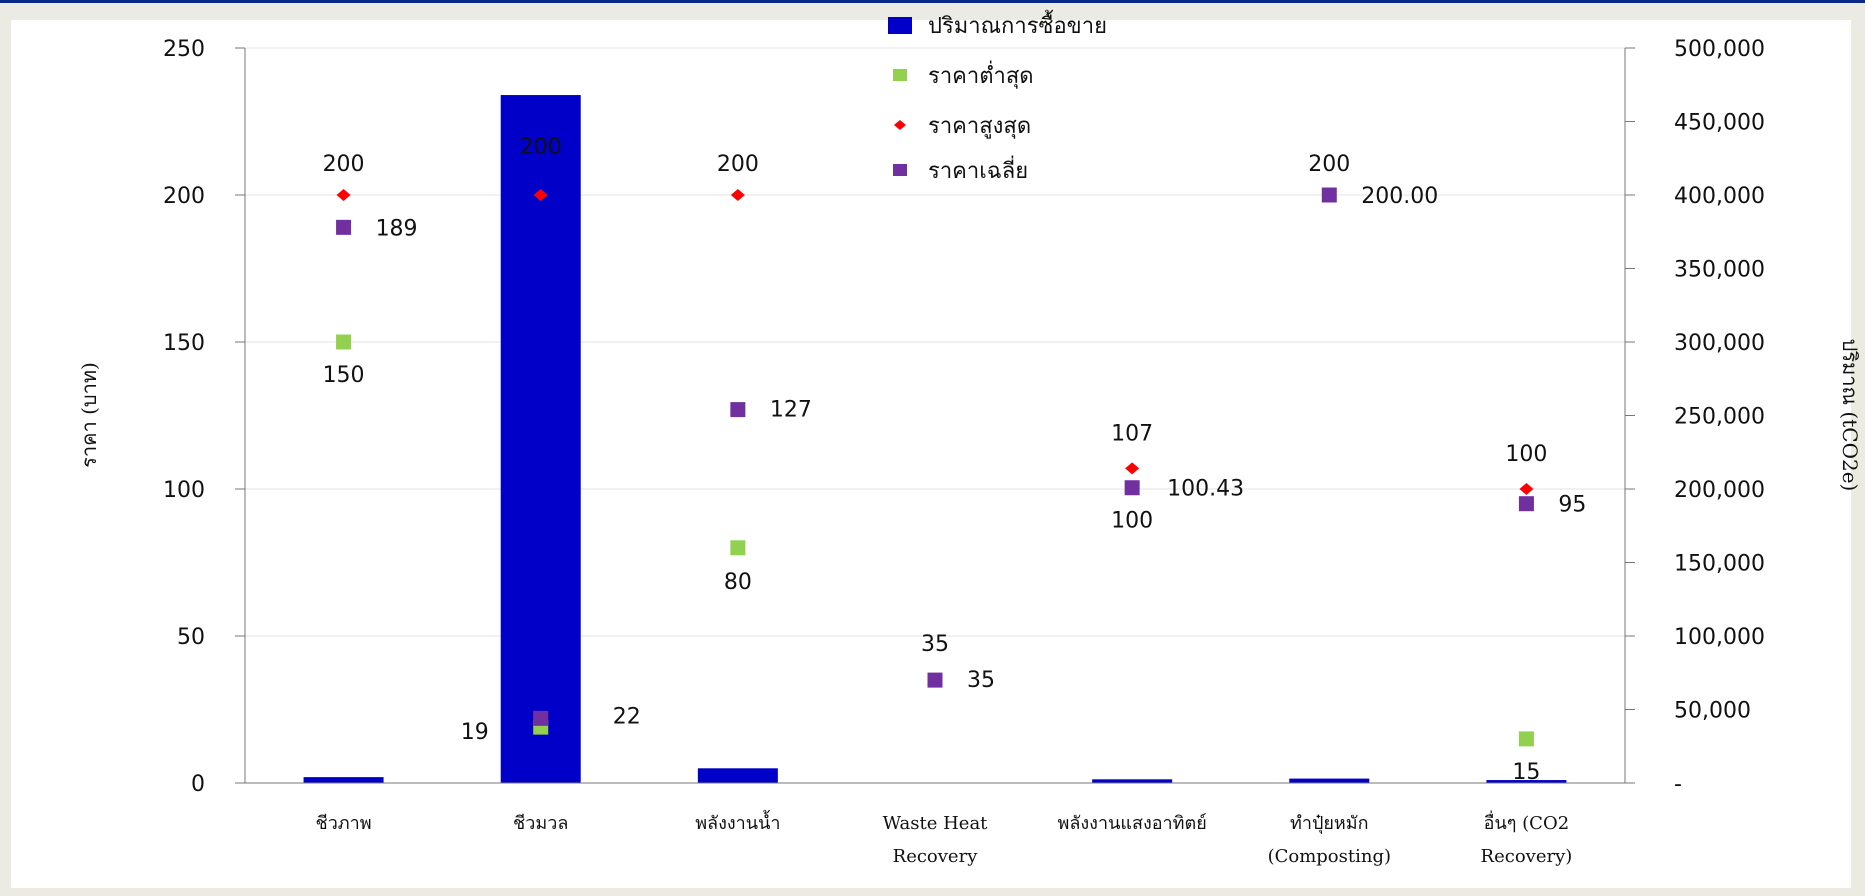  What do you see at coordinates (1329, 823) in the screenshot?
I see `category-label: ทำปุ๋ยหมัก` at bounding box center [1329, 823].